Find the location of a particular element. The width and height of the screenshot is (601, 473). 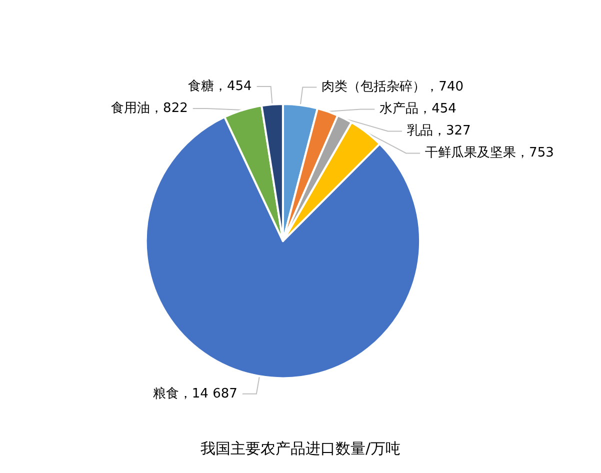

slice-label: 肉类（包括杂碎），740 is located at coordinates (393, 87).